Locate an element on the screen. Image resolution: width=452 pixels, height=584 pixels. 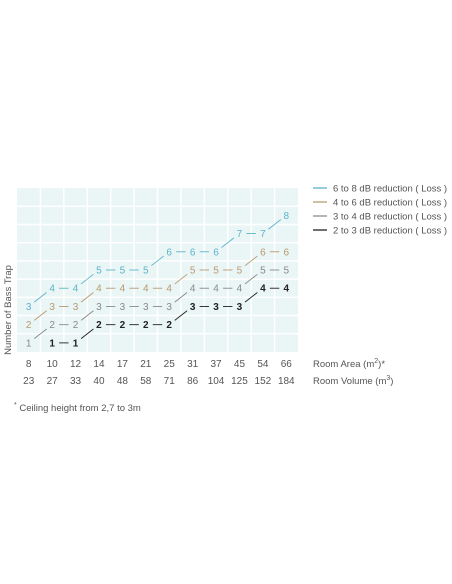
x-axis-title-volume: Room Volume (m3) is located at coordinates (353, 381).